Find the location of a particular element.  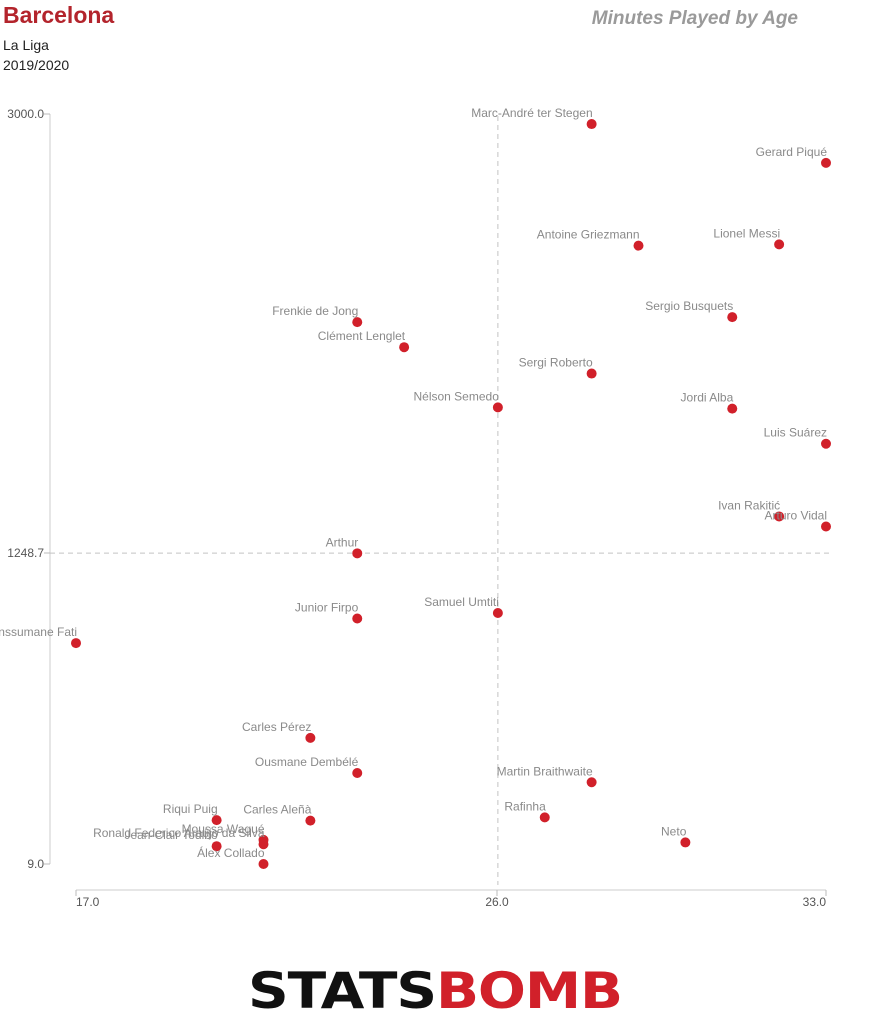

point-label: Marc-André ter Stegen is located at coordinates (531, 113).